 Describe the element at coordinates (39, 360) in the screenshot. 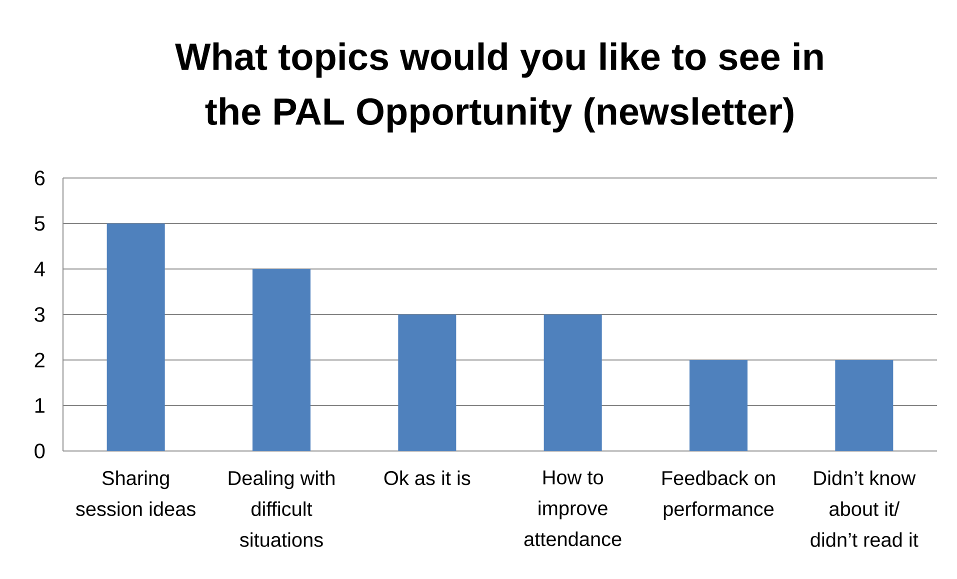

I see `y-tick-label: 2` at that location.